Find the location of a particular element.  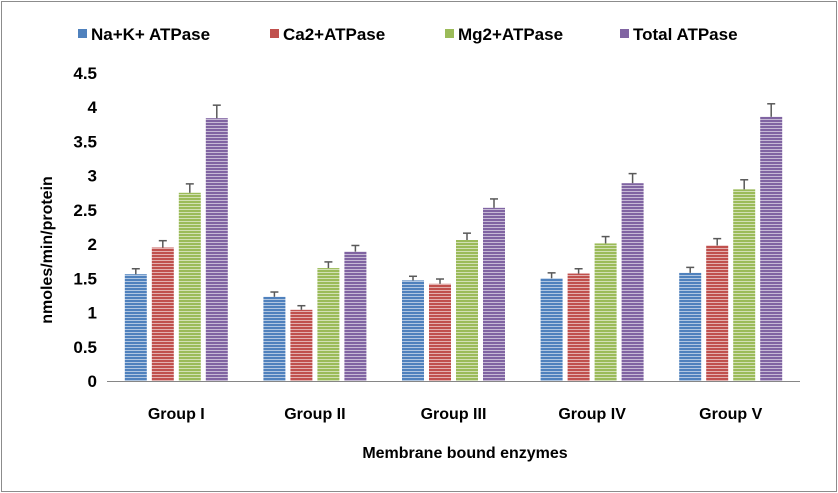

legend-item: Na+K+ ATPase is located at coordinates (144, 34).